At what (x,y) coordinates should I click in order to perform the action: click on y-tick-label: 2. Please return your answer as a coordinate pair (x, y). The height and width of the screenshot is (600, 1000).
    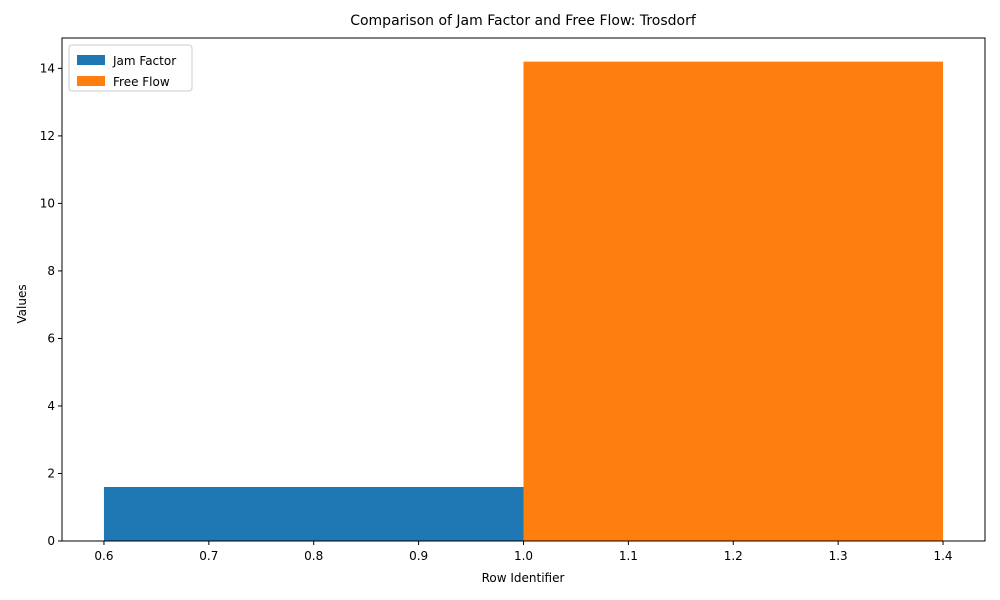
    Looking at the image, I should click on (51, 473).